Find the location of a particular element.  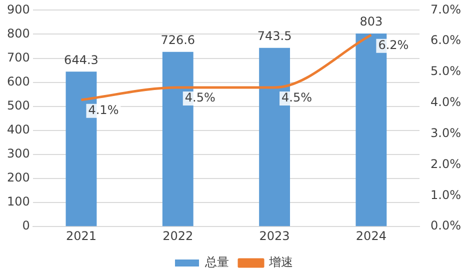

x-tick-label: 2021 is located at coordinates (81, 235).